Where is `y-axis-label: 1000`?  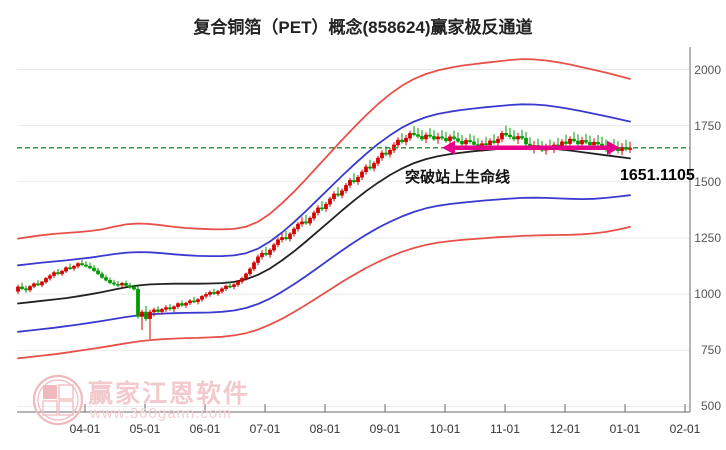 y-axis-label: 1000 is located at coordinates (707, 294).